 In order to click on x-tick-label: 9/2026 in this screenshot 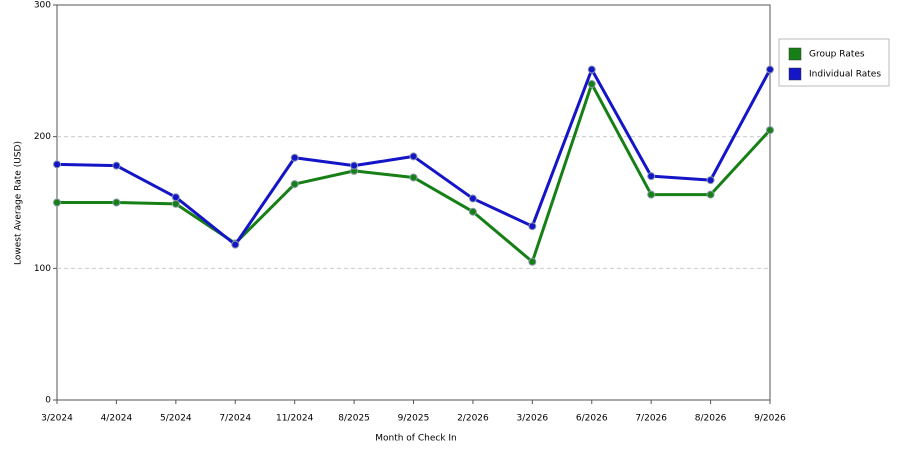, I will do `click(770, 419)`.